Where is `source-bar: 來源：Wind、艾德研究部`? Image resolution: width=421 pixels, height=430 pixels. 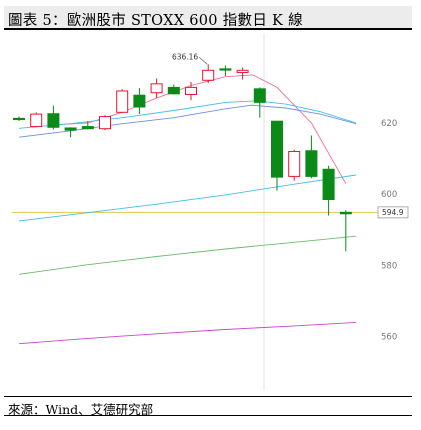
source-bar: 來源：Wind、艾德研究部 is located at coordinates (208, 406).